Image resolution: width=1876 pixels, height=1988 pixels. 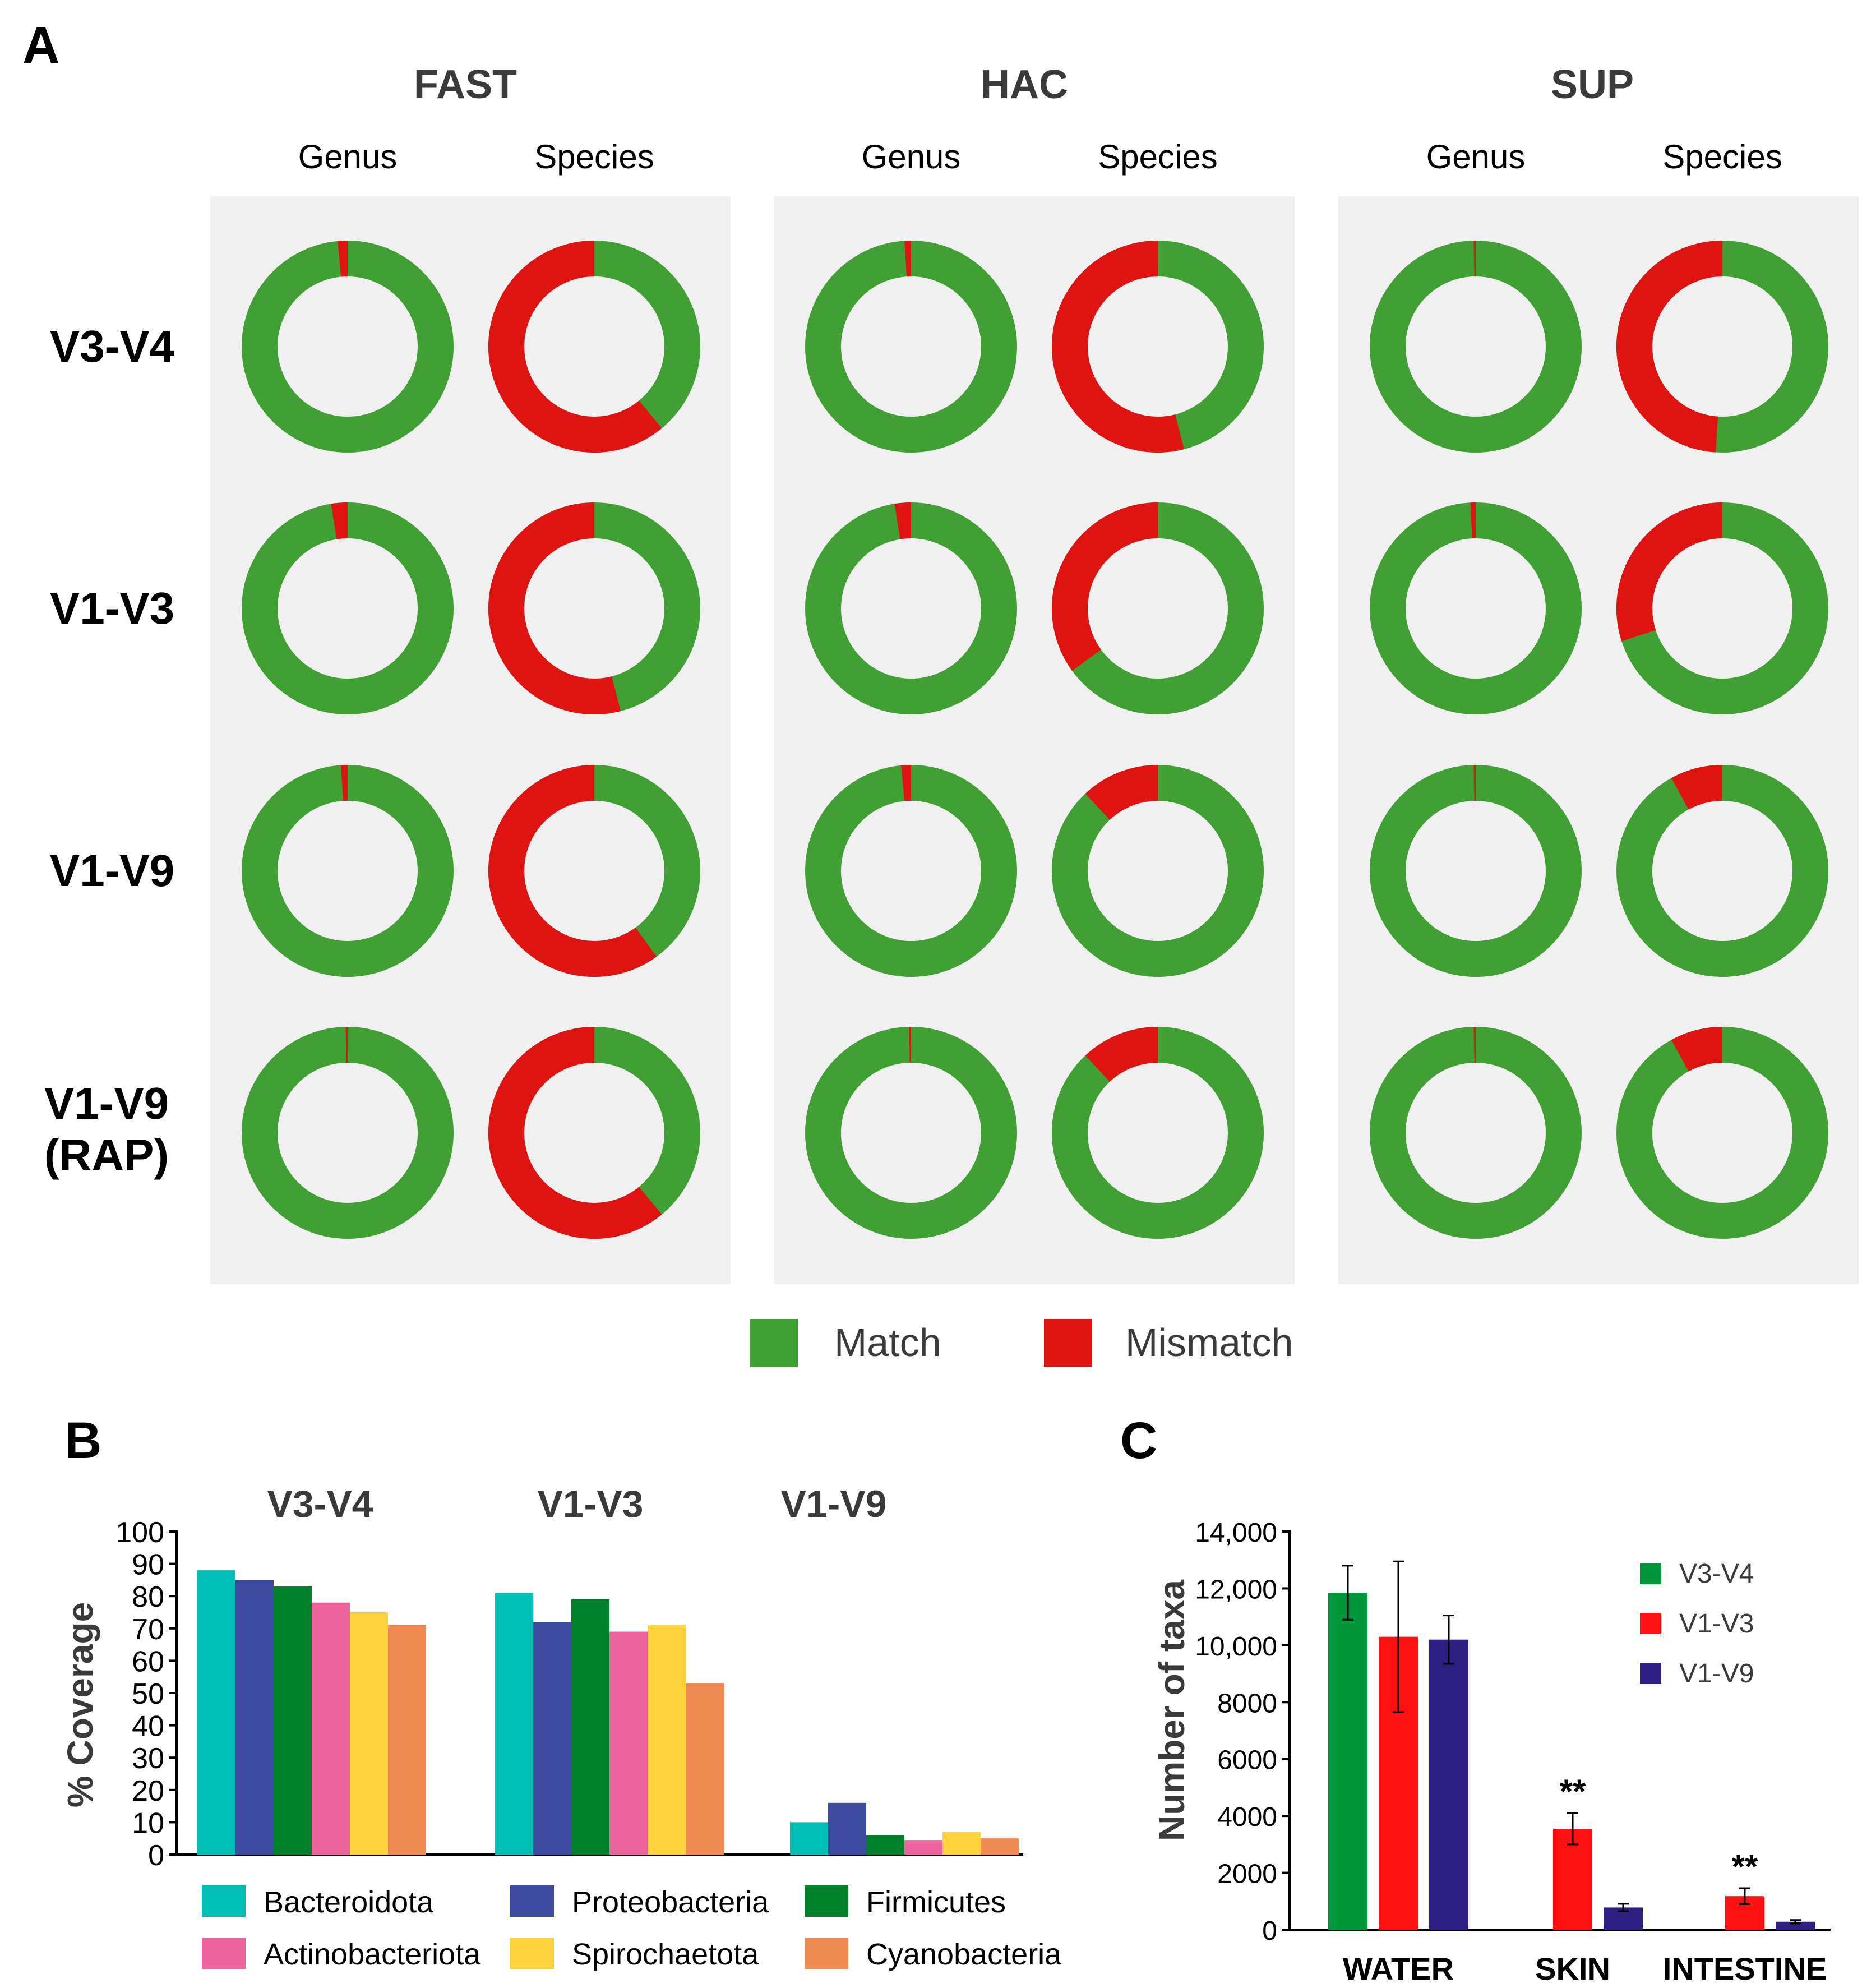 What do you see at coordinates (80, 1704) in the screenshot?
I see `panel-b-y-axis-label: % Coverage` at bounding box center [80, 1704].